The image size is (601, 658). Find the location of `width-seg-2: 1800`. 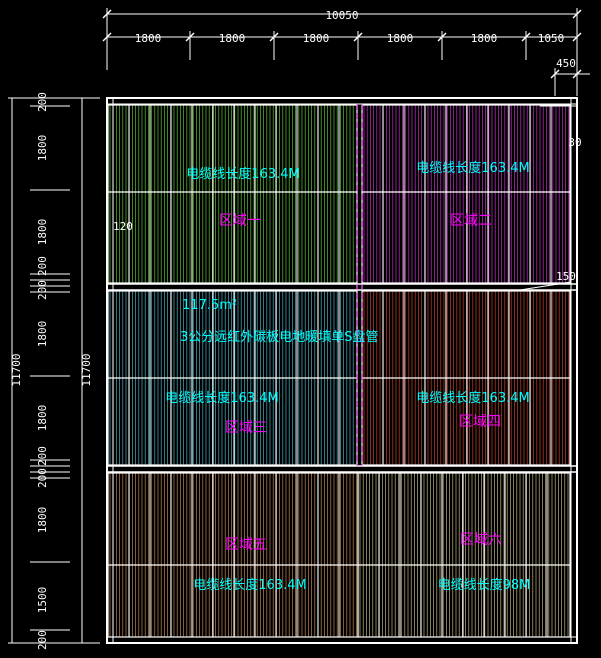

width-seg-2: 1800 is located at coordinates (232, 38).